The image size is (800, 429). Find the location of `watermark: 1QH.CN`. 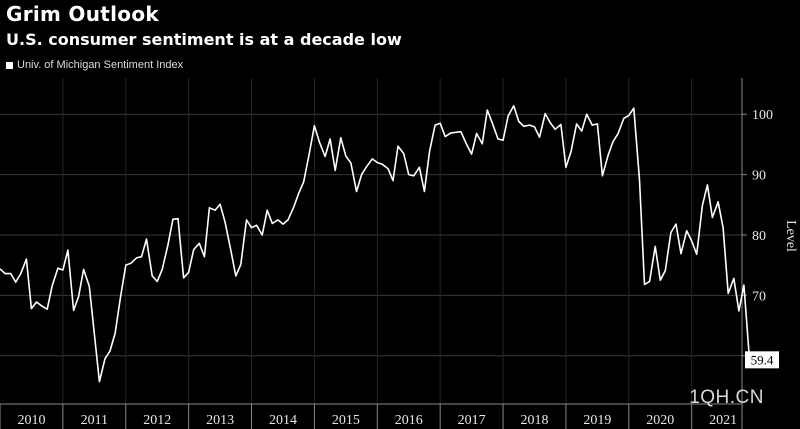

watermark: 1QH.CN is located at coordinates (726, 397).